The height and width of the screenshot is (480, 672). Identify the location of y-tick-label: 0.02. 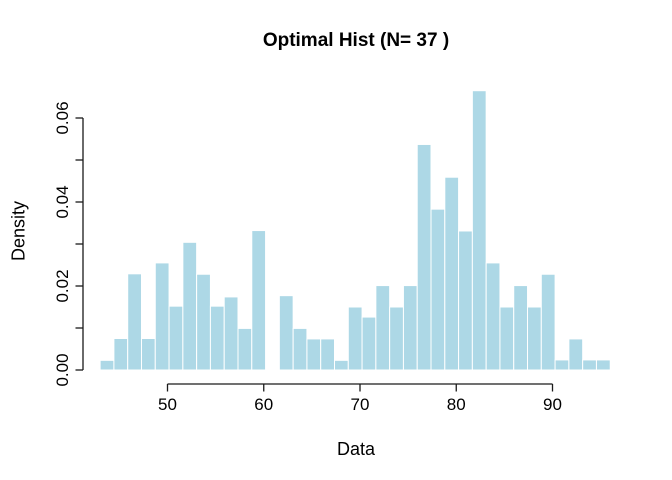
(62, 285).